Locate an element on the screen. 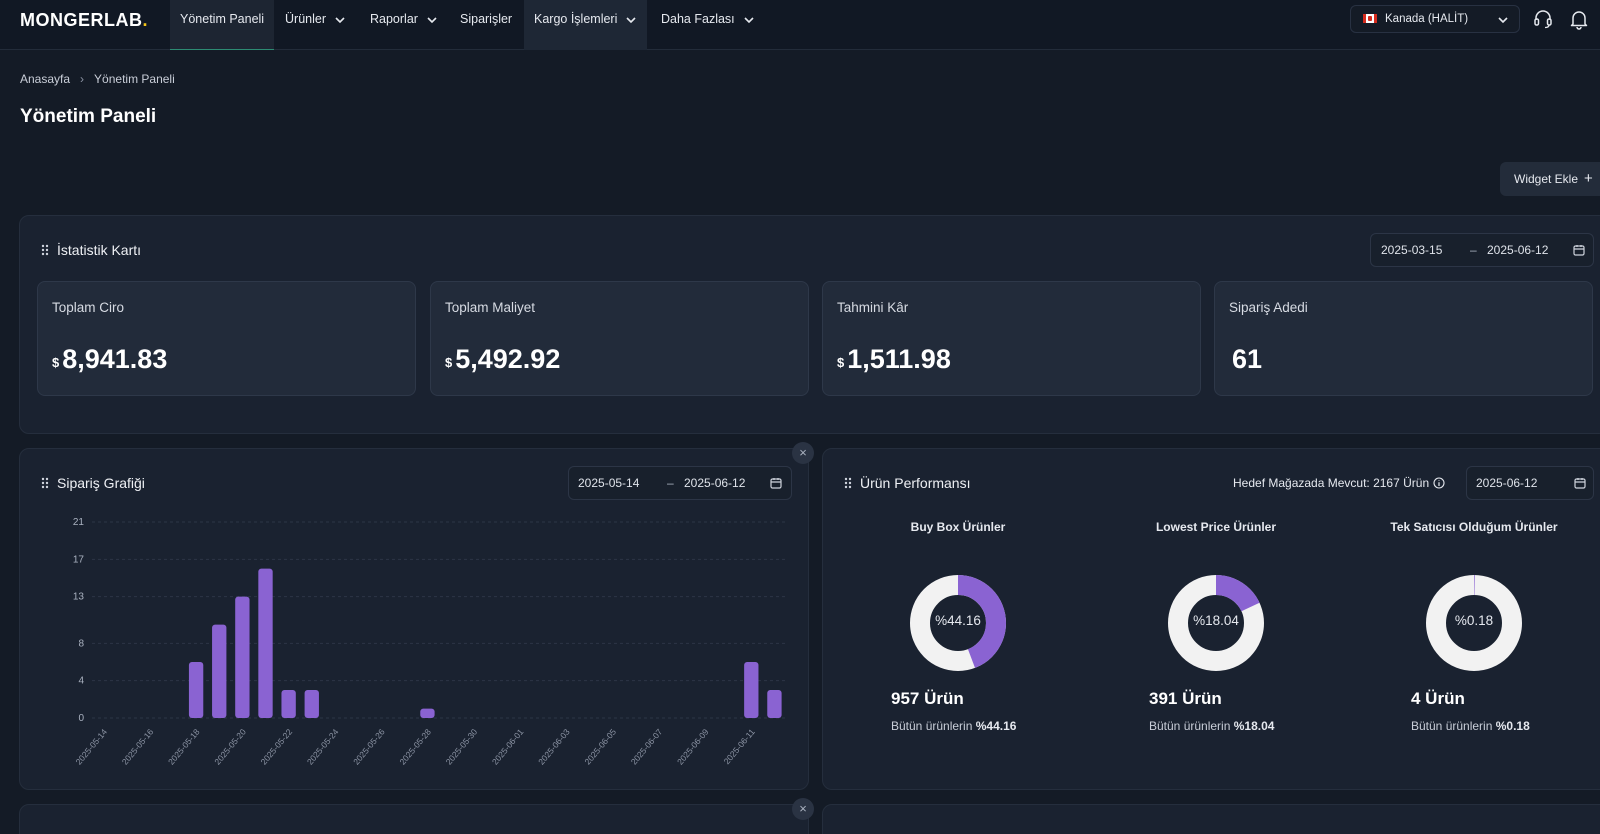 The width and height of the screenshot is (1600, 834). order-chart-date-range: 2025-05-14 – 2025-06-12 is located at coordinates (680, 483).